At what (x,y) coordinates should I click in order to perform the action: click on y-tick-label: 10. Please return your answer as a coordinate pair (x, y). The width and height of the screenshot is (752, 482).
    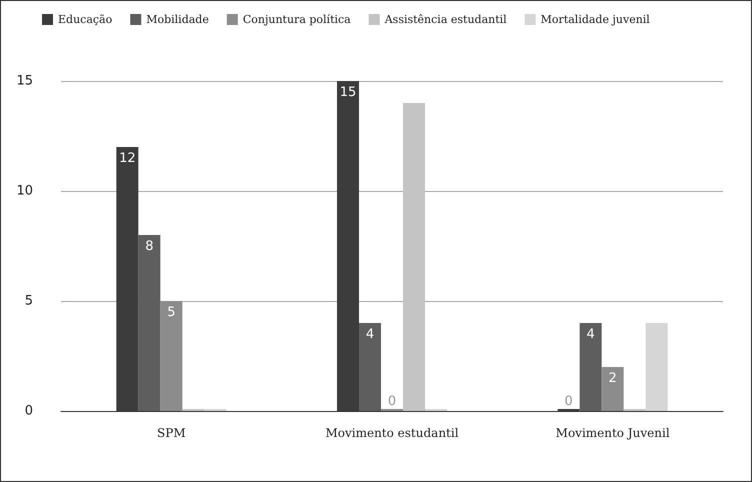
    Looking at the image, I should click on (24, 191).